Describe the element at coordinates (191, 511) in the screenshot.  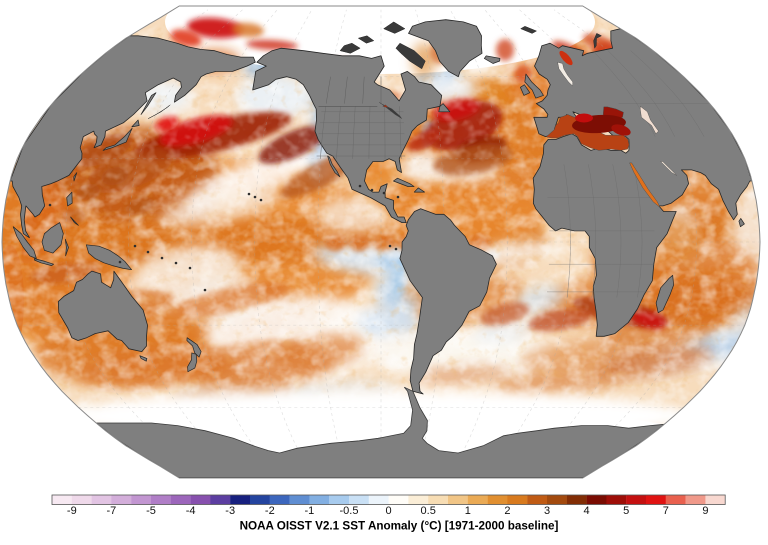
I see `svg-text: -4` at that location.